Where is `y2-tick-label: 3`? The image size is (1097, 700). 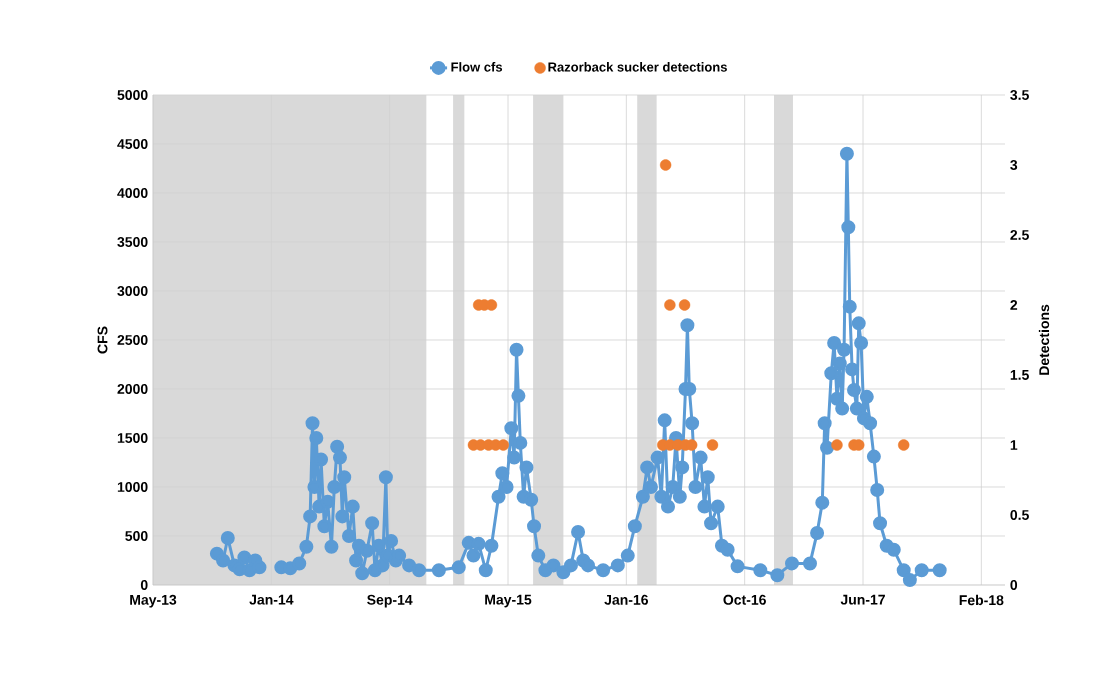 y2-tick-label: 3 is located at coordinates (1014, 165).